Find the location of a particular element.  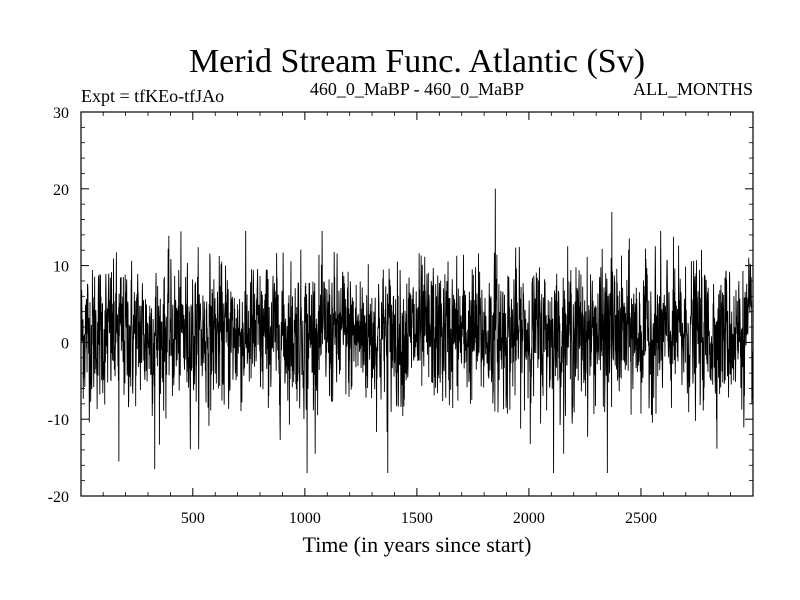

y-tick-label: 30 is located at coordinates (61, 113).